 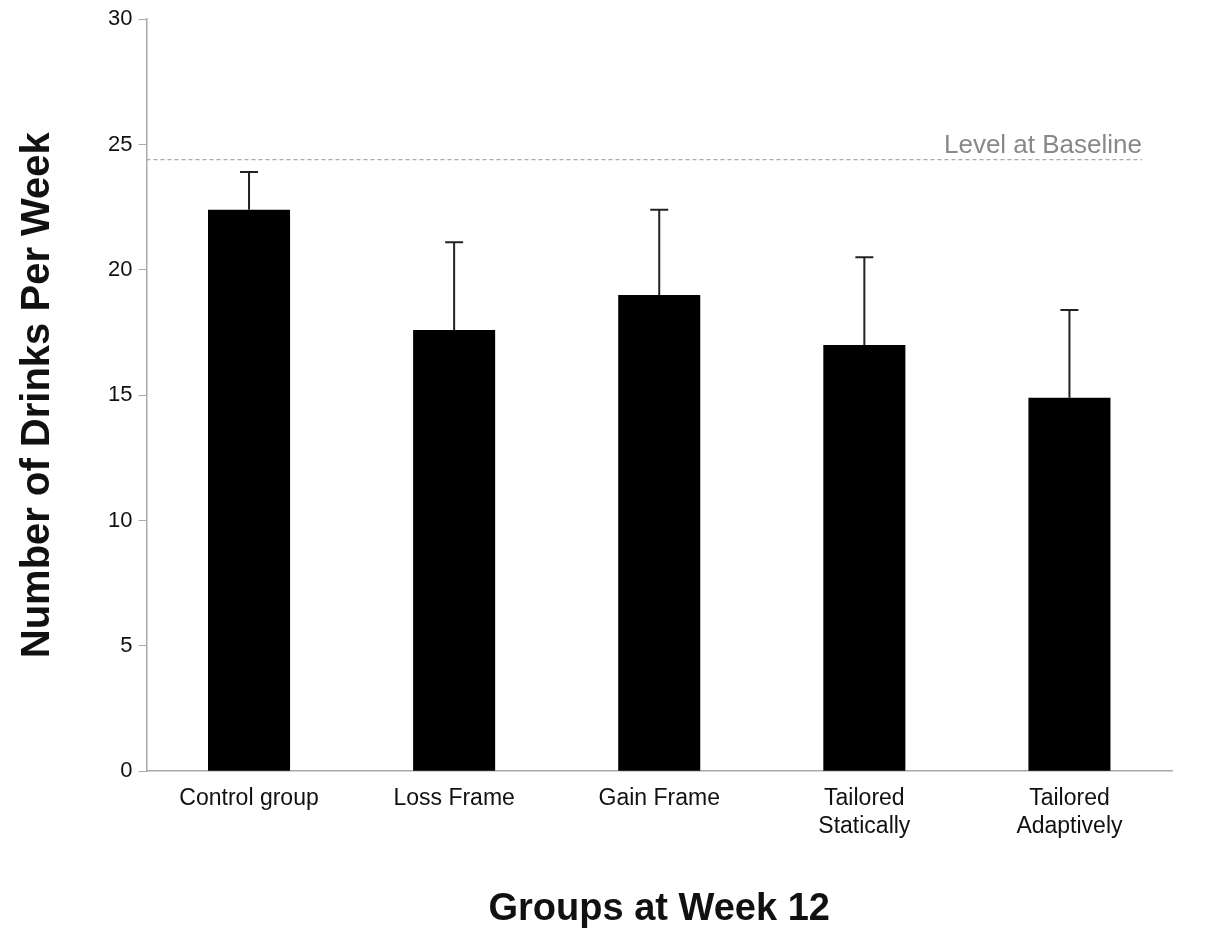 What do you see at coordinates (126, 644) in the screenshot?
I see `y-tick-label: 5` at bounding box center [126, 644].